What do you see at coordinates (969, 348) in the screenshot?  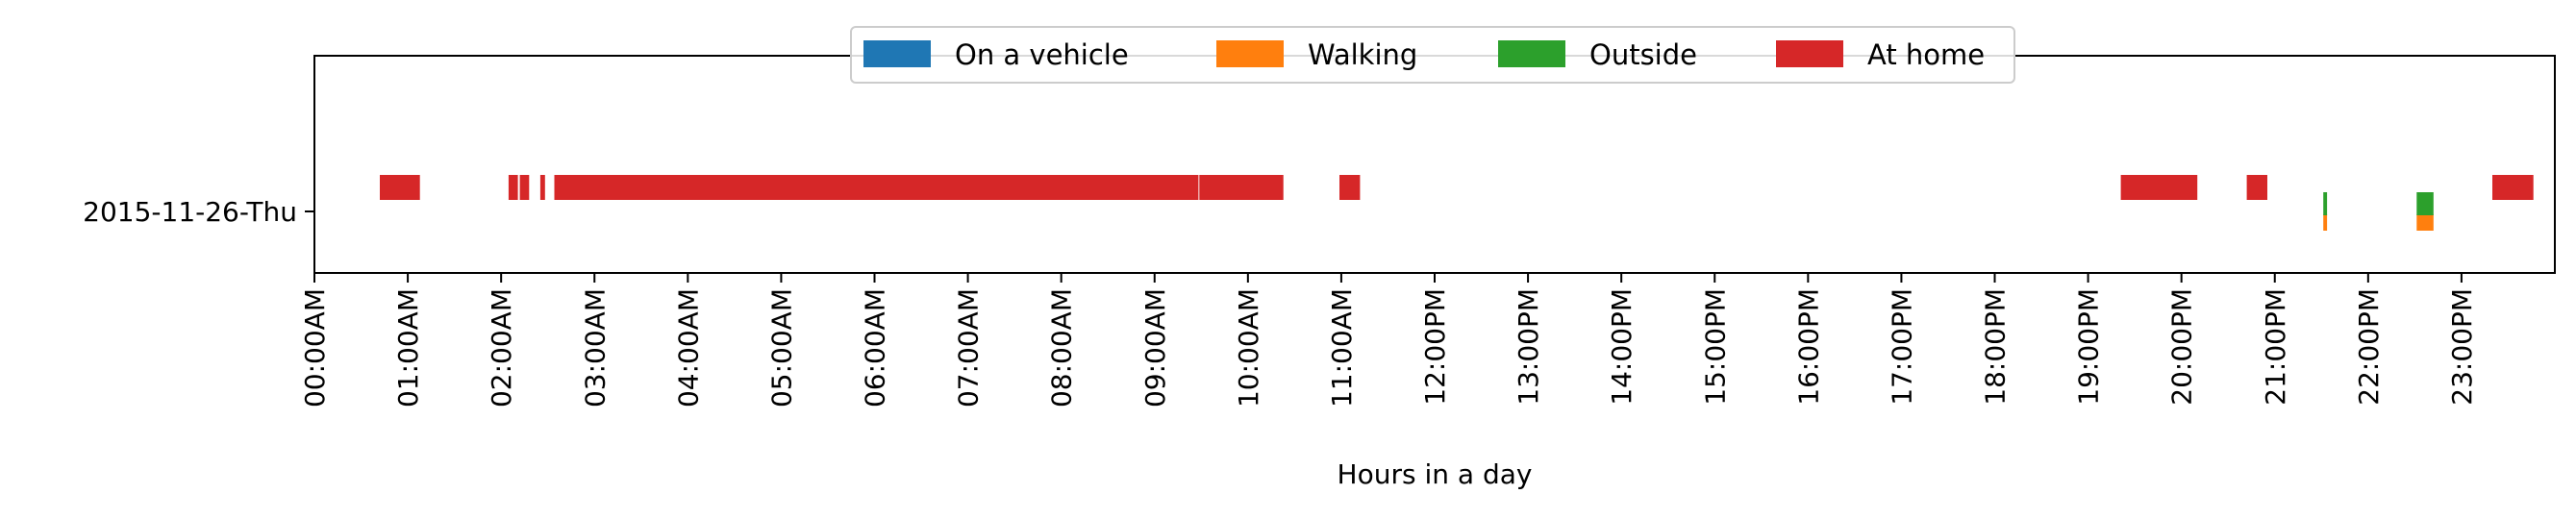 I see `x-tick-label-7: 07:00AM` at bounding box center [969, 348].